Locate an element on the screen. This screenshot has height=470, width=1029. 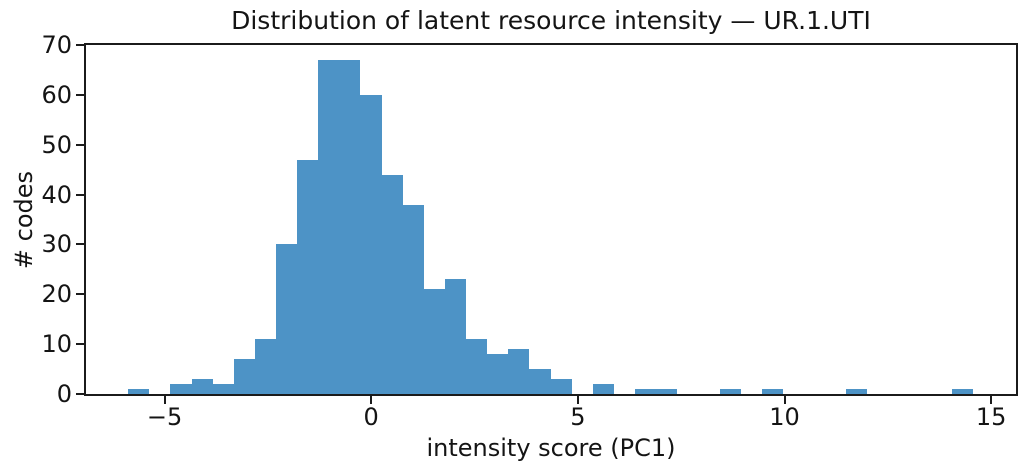
x-tick-label: −5 is located at coordinates (164, 417).